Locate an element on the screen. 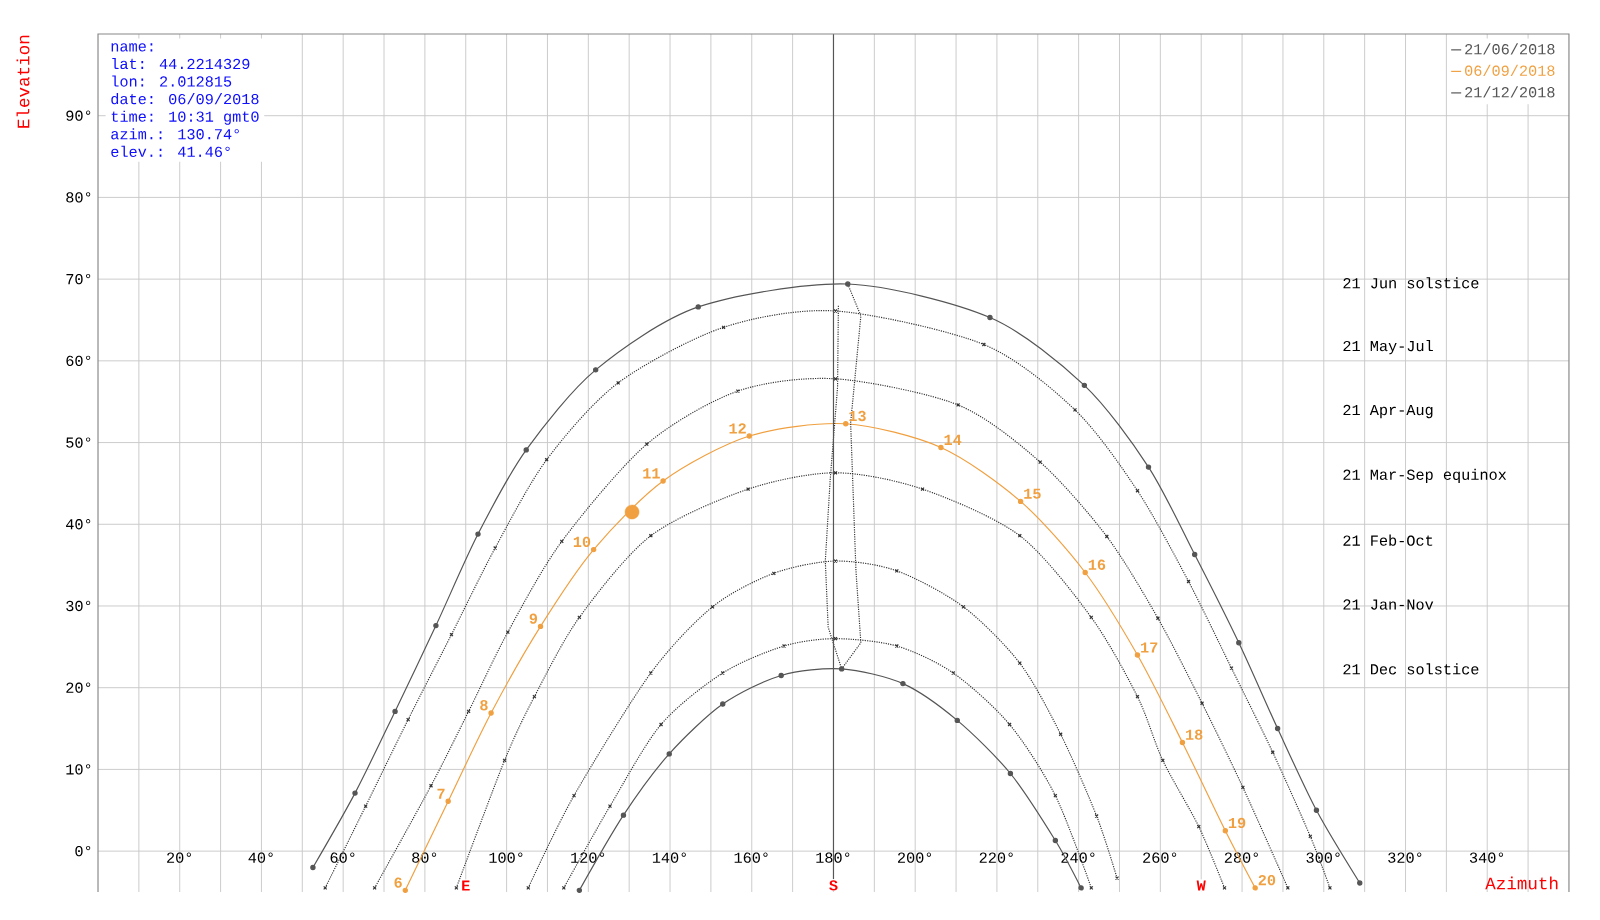 This screenshot has height=920, width=1600. annotation: 9 is located at coordinates (533, 618).